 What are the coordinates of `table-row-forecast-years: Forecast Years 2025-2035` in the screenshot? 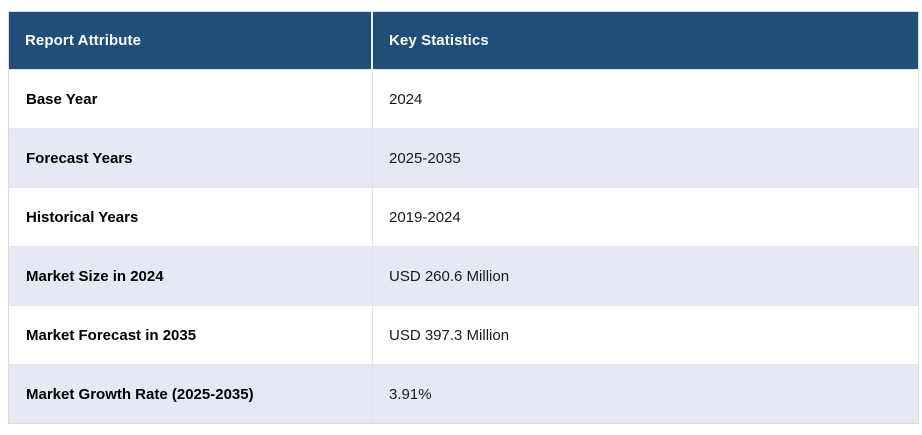 It's located at (463, 157).